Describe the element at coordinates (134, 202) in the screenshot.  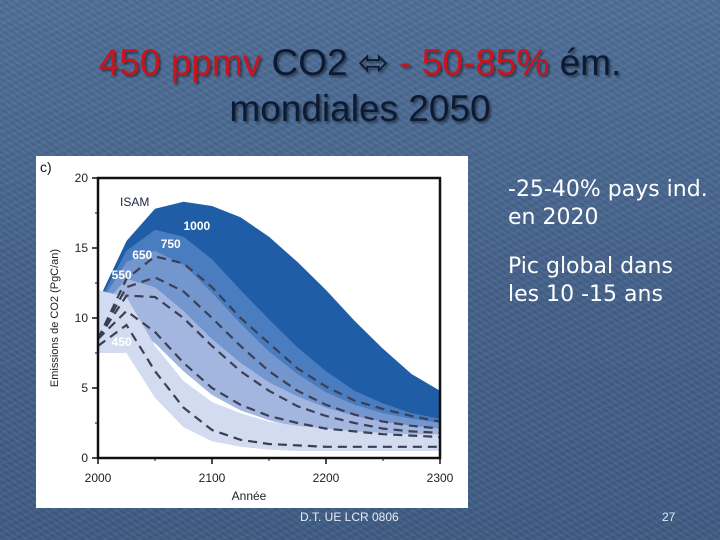
I see `model-label: ISAM` at that location.